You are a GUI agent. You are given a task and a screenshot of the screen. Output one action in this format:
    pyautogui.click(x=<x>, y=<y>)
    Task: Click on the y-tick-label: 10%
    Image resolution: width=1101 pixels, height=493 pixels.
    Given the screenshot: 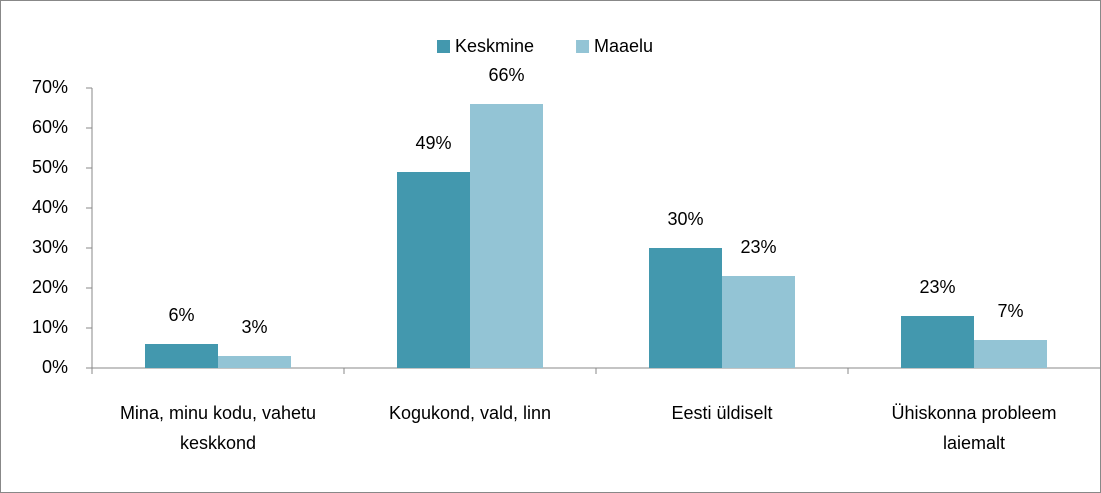 What is the action you would take?
    pyautogui.click(x=50, y=327)
    